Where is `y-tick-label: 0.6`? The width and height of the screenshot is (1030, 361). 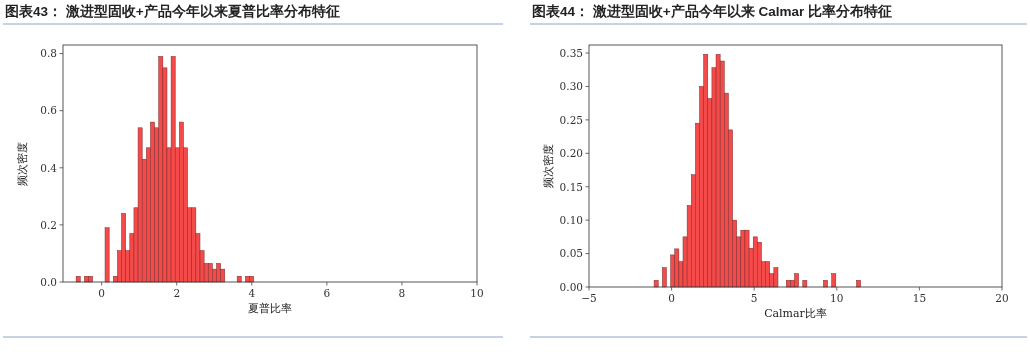 y-tick-label: 0.6 is located at coordinates (49, 110).